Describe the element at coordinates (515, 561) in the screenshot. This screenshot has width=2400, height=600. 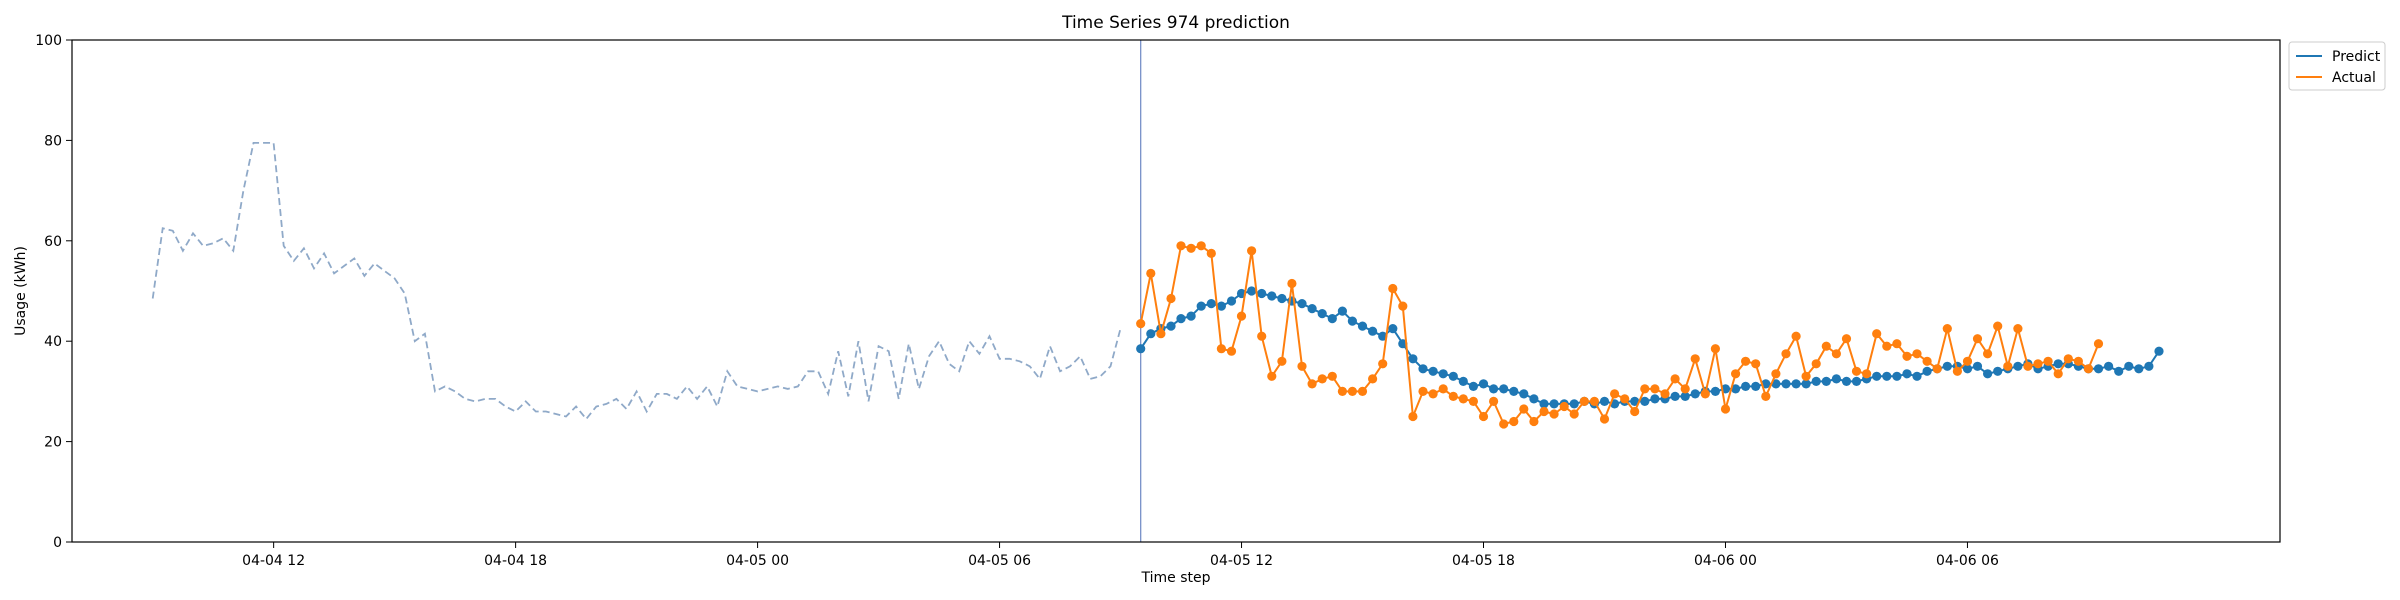
I see `x-tick-label: 04-04 18` at that location.